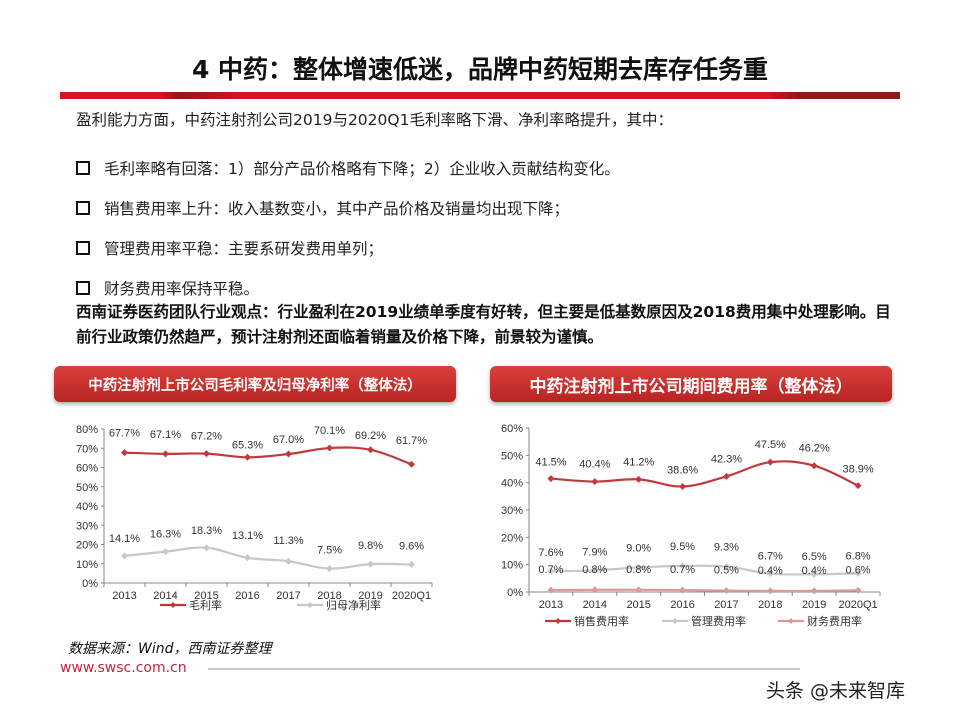 Image resolution: width=960 pixels, height=720 pixels. I want to click on legend-label: 管理费用率, so click(718, 621).